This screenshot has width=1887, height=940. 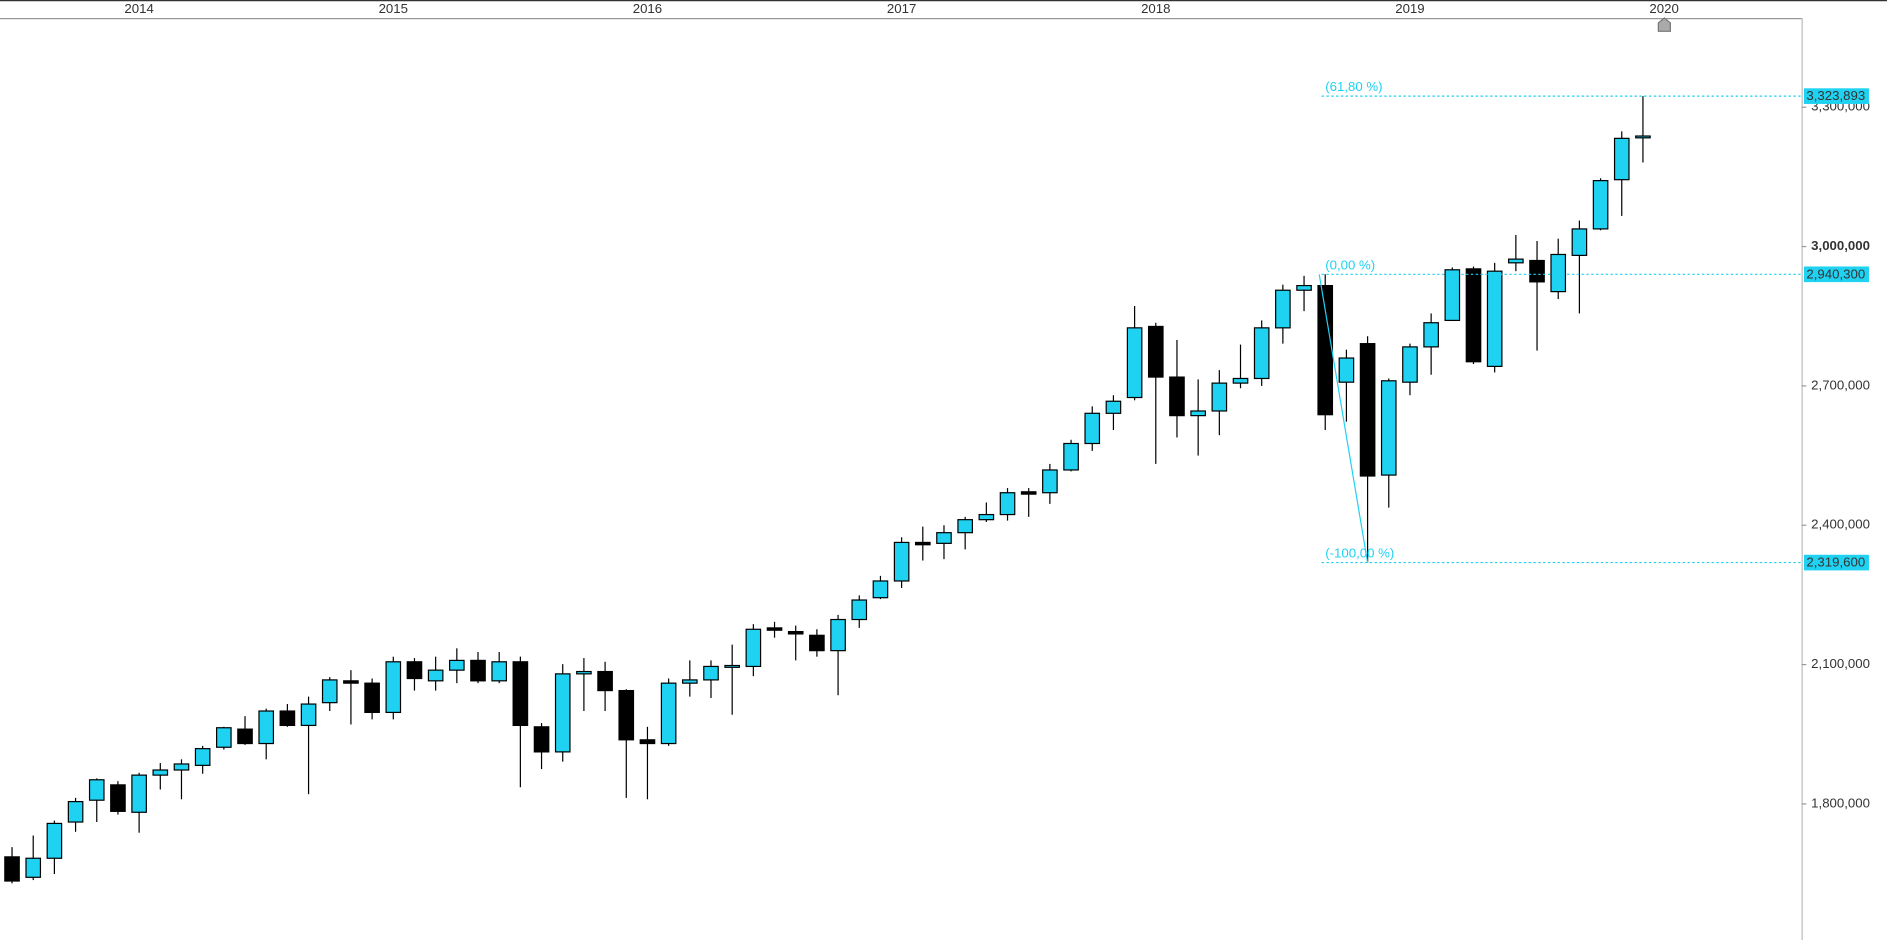 I want to click on x-tick-label: 2019, so click(x=1409, y=8).